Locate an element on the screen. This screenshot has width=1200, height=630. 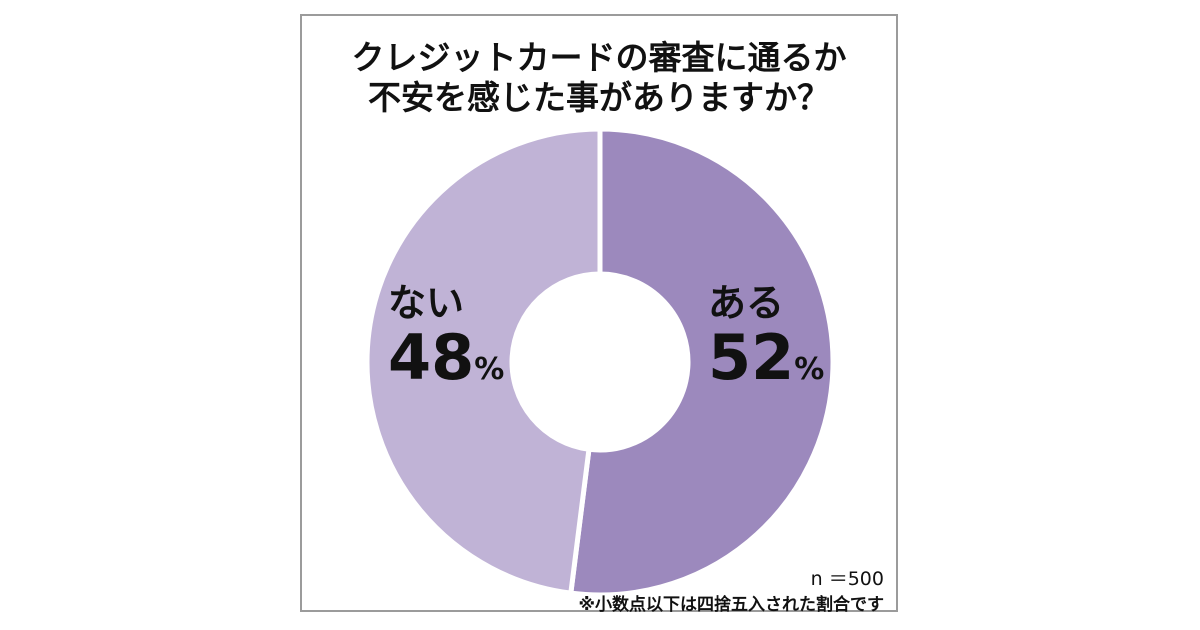
slice-unit-yes: % is located at coordinates (809, 369).